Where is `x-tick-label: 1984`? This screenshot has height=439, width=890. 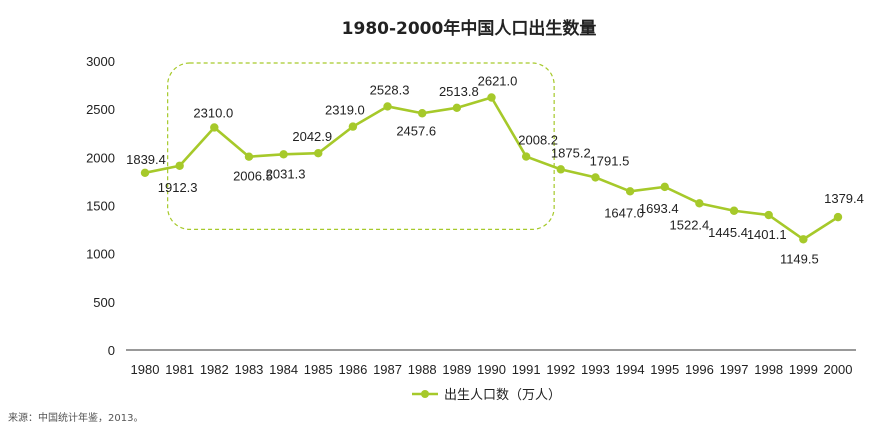
x-tick-label: 1984 is located at coordinates (283, 369).